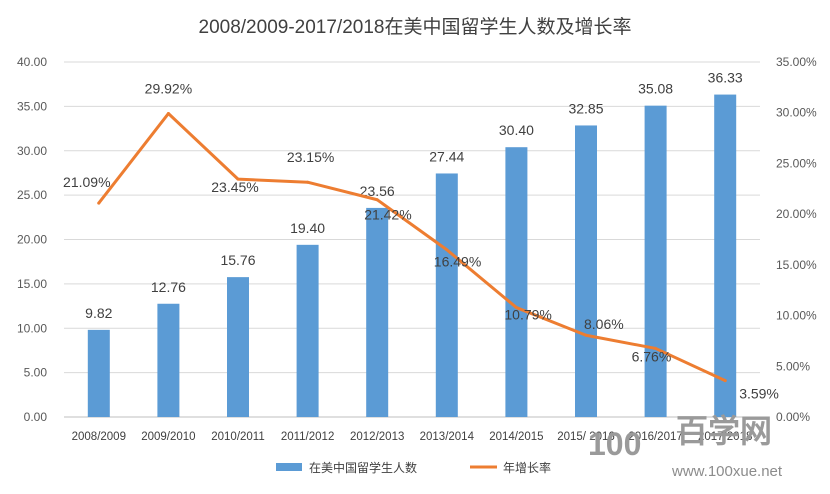 This screenshot has width=830, height=494. What do you see at coordinates (604, 324) in the screenshot?
I see `line-data-label: 8.06%` at bounding box center [604, 324].